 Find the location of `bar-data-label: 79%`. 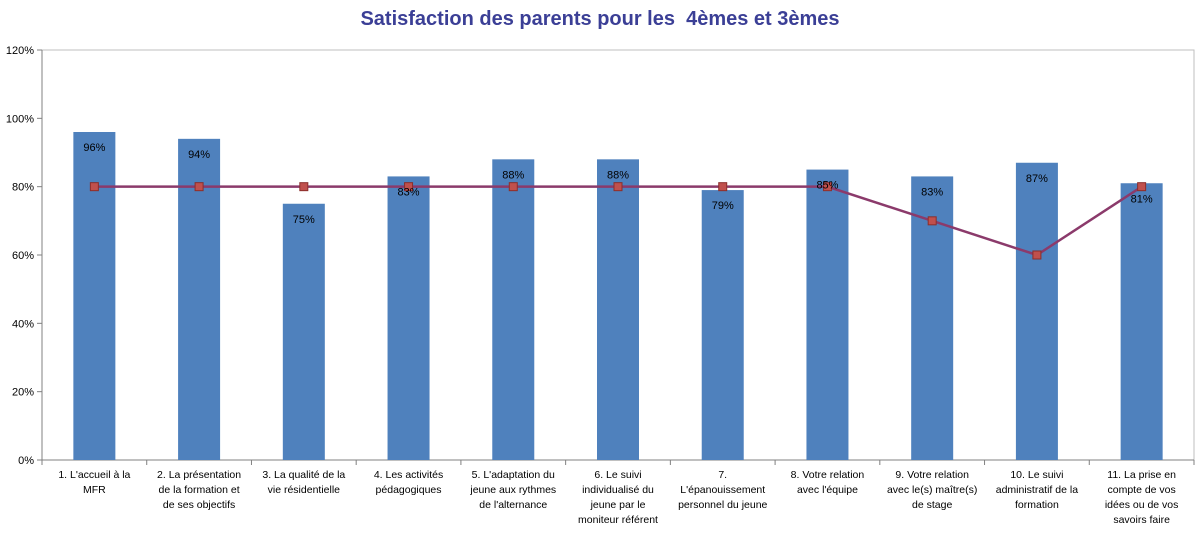

bar-data-label: 79% is located at coordinates (723, 206).